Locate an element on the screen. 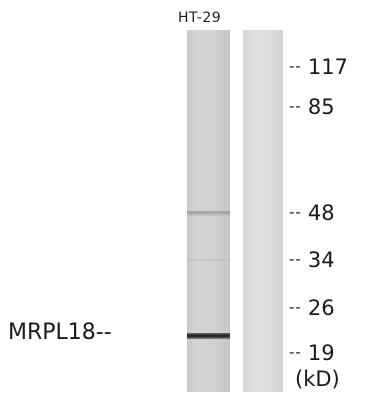 This screenshot has height=396, width=390. blot-lane-control is located at coordinates (263, 211).